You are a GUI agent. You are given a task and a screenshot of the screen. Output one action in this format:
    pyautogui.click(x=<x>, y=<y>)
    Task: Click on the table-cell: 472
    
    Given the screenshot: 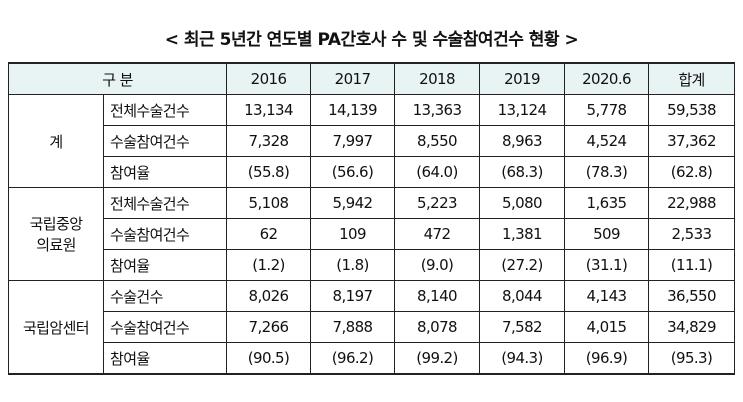 What is the action you would take?
    pyautogui.click(x=437, y=234)
    